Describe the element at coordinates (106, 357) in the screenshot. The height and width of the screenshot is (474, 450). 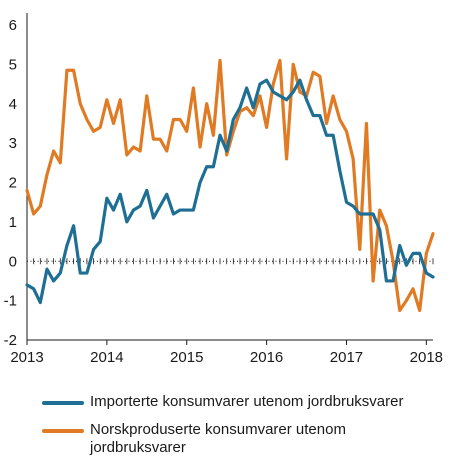
I see `x-tick-label: 2014` at that location.